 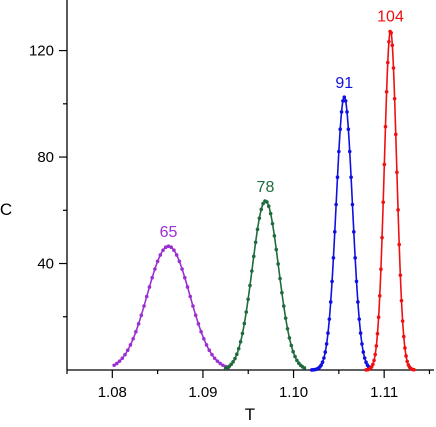 I want to click on x-tick-label: 1.09, so click(x=202, y=392).